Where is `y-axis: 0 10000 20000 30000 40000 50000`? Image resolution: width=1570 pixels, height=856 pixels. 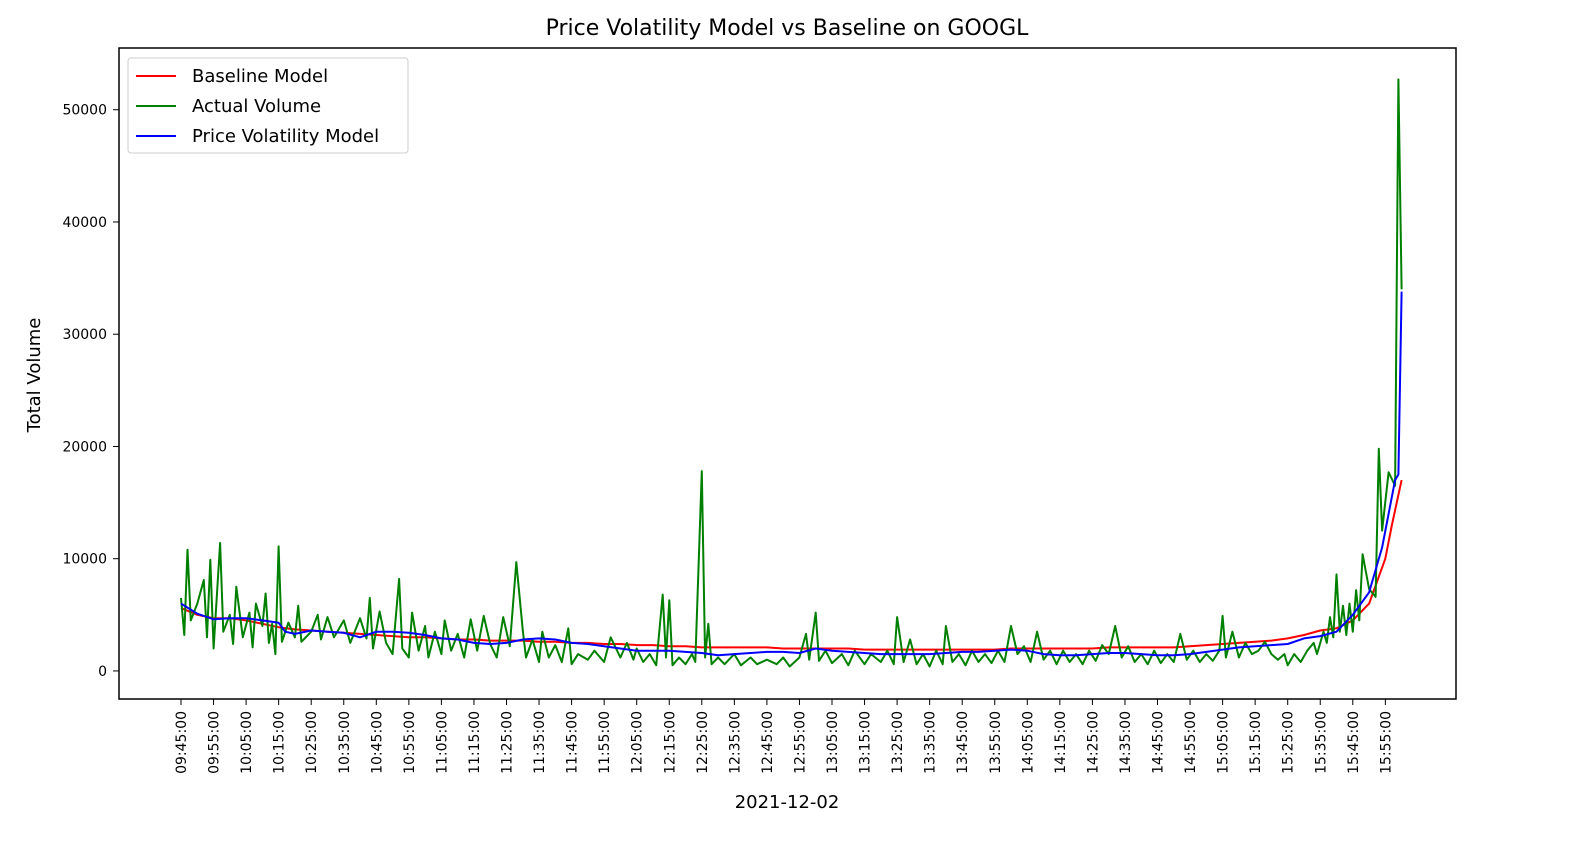 y-axis: 0 10000 20000 30000 40000 50000 is located at coordinates (90, 391).